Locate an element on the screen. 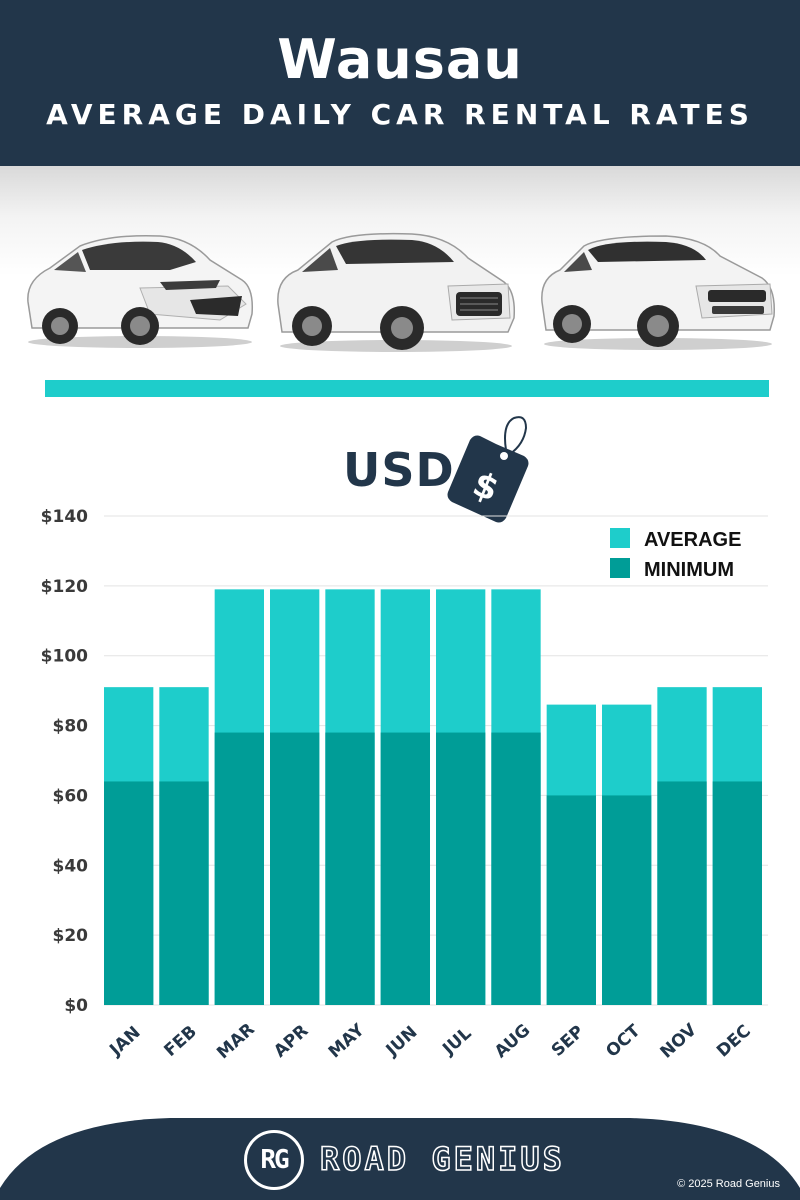 The height and width of the screenshot is (1200, 800). y-tick-label: $100 is located at coordinates (64, 657).